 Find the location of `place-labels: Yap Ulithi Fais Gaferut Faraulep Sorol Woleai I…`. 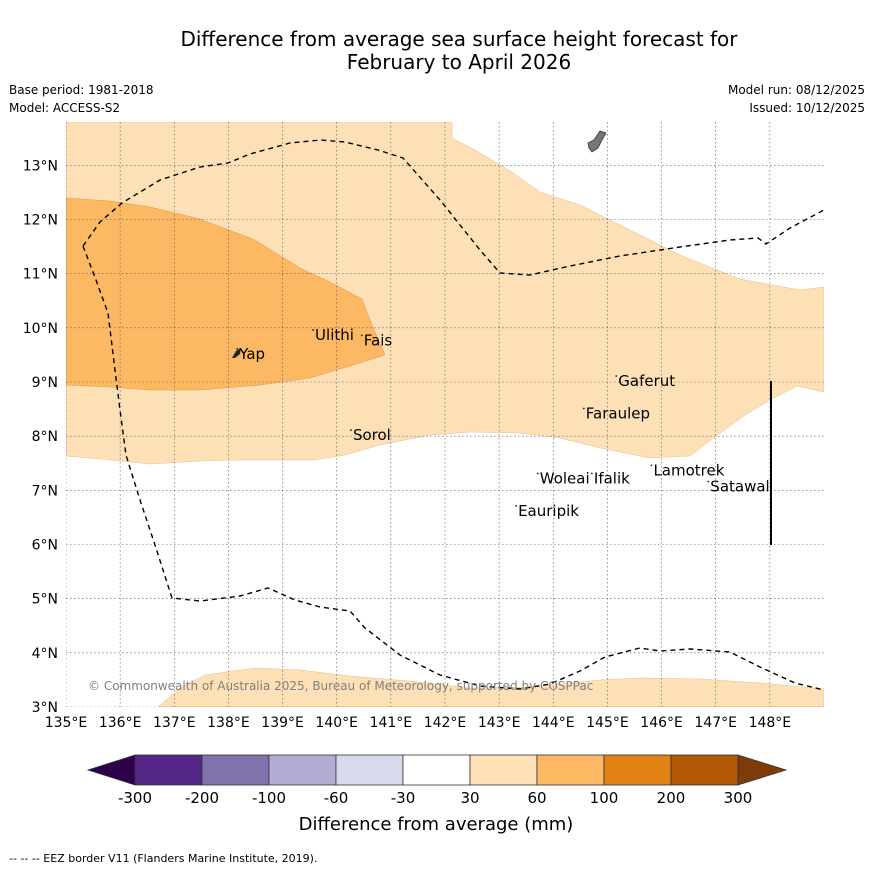

place-labels: Yap Ulithi Fais Gaferut Faraulep Sorol Woleai I… is located at coordinates (503, 423).